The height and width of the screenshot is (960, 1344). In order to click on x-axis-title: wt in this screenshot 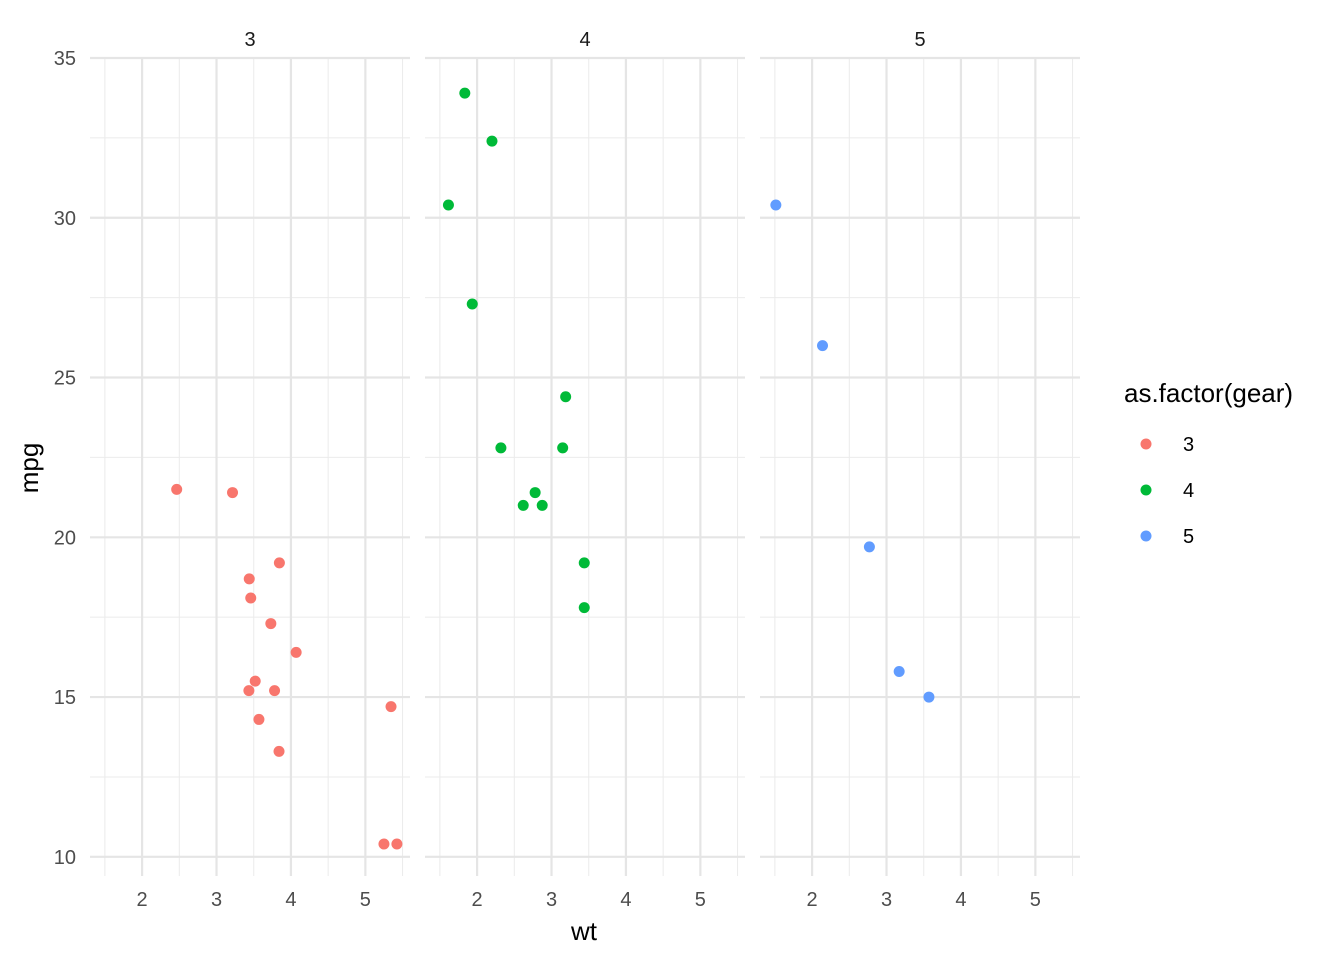, I will do `click(584, 931)`.